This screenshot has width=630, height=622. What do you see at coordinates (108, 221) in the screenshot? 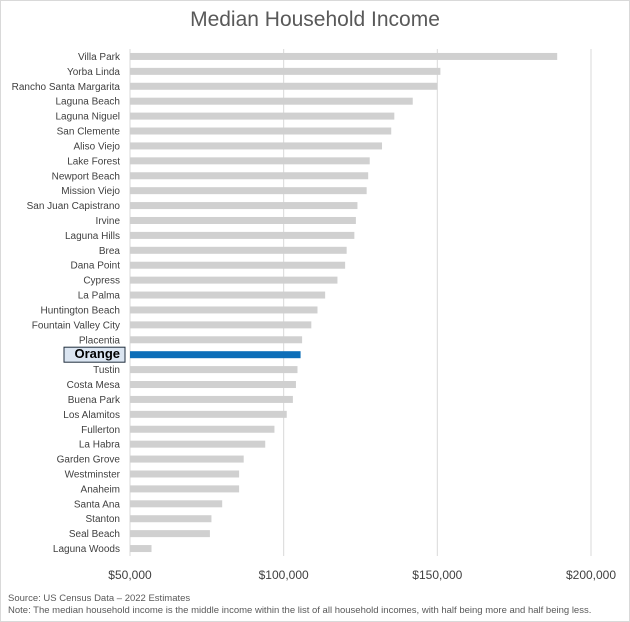
I see `category-label: Irvine` at bounding box center [108, 221].